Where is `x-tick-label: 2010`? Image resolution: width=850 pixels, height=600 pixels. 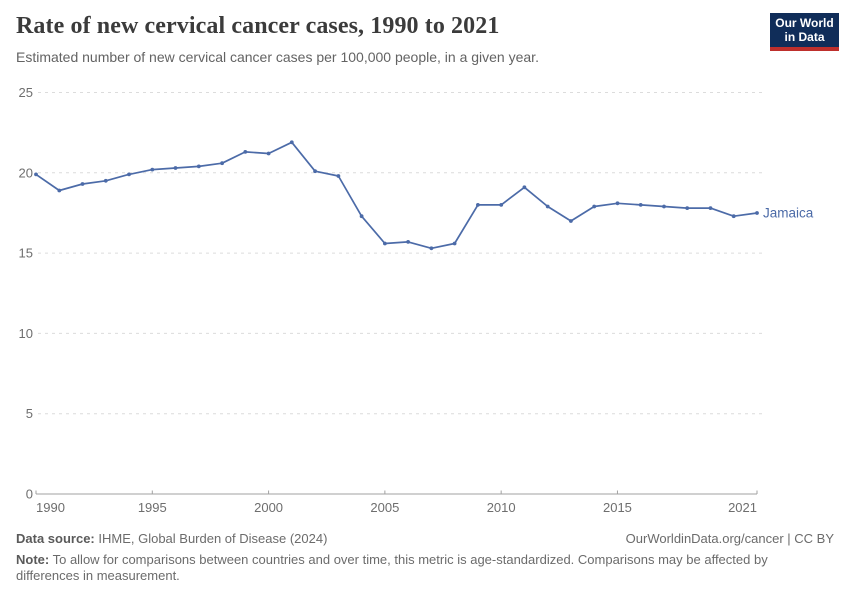
x-tick-label: 2010 is located at coordinates (501, 507).